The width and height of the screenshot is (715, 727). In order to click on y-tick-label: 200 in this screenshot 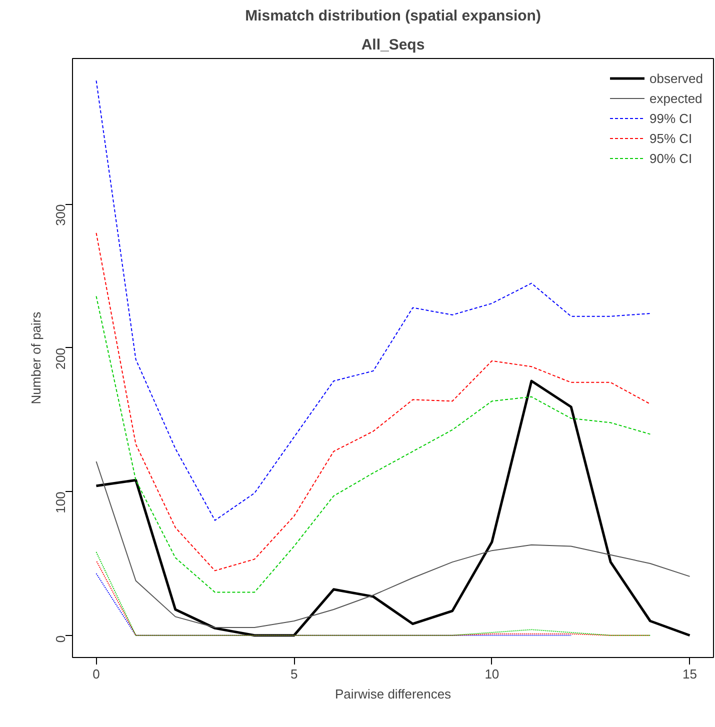, I will do `click(60, 359)`.